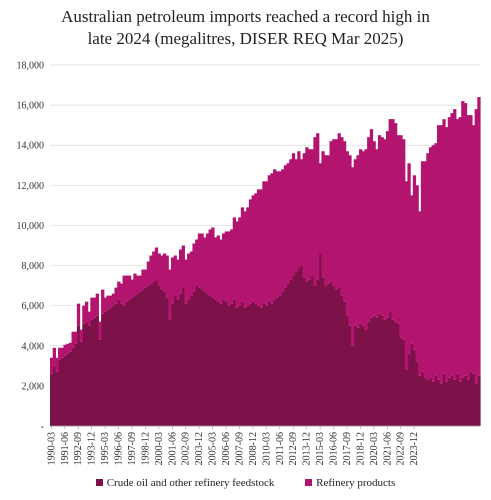 Image resolution: width=491 pixels, height=500 pixels. What do you see at coordinates (99, 482) in the screenshot?
I see `legend-swatch-crude` at bounding box center [99, 482].